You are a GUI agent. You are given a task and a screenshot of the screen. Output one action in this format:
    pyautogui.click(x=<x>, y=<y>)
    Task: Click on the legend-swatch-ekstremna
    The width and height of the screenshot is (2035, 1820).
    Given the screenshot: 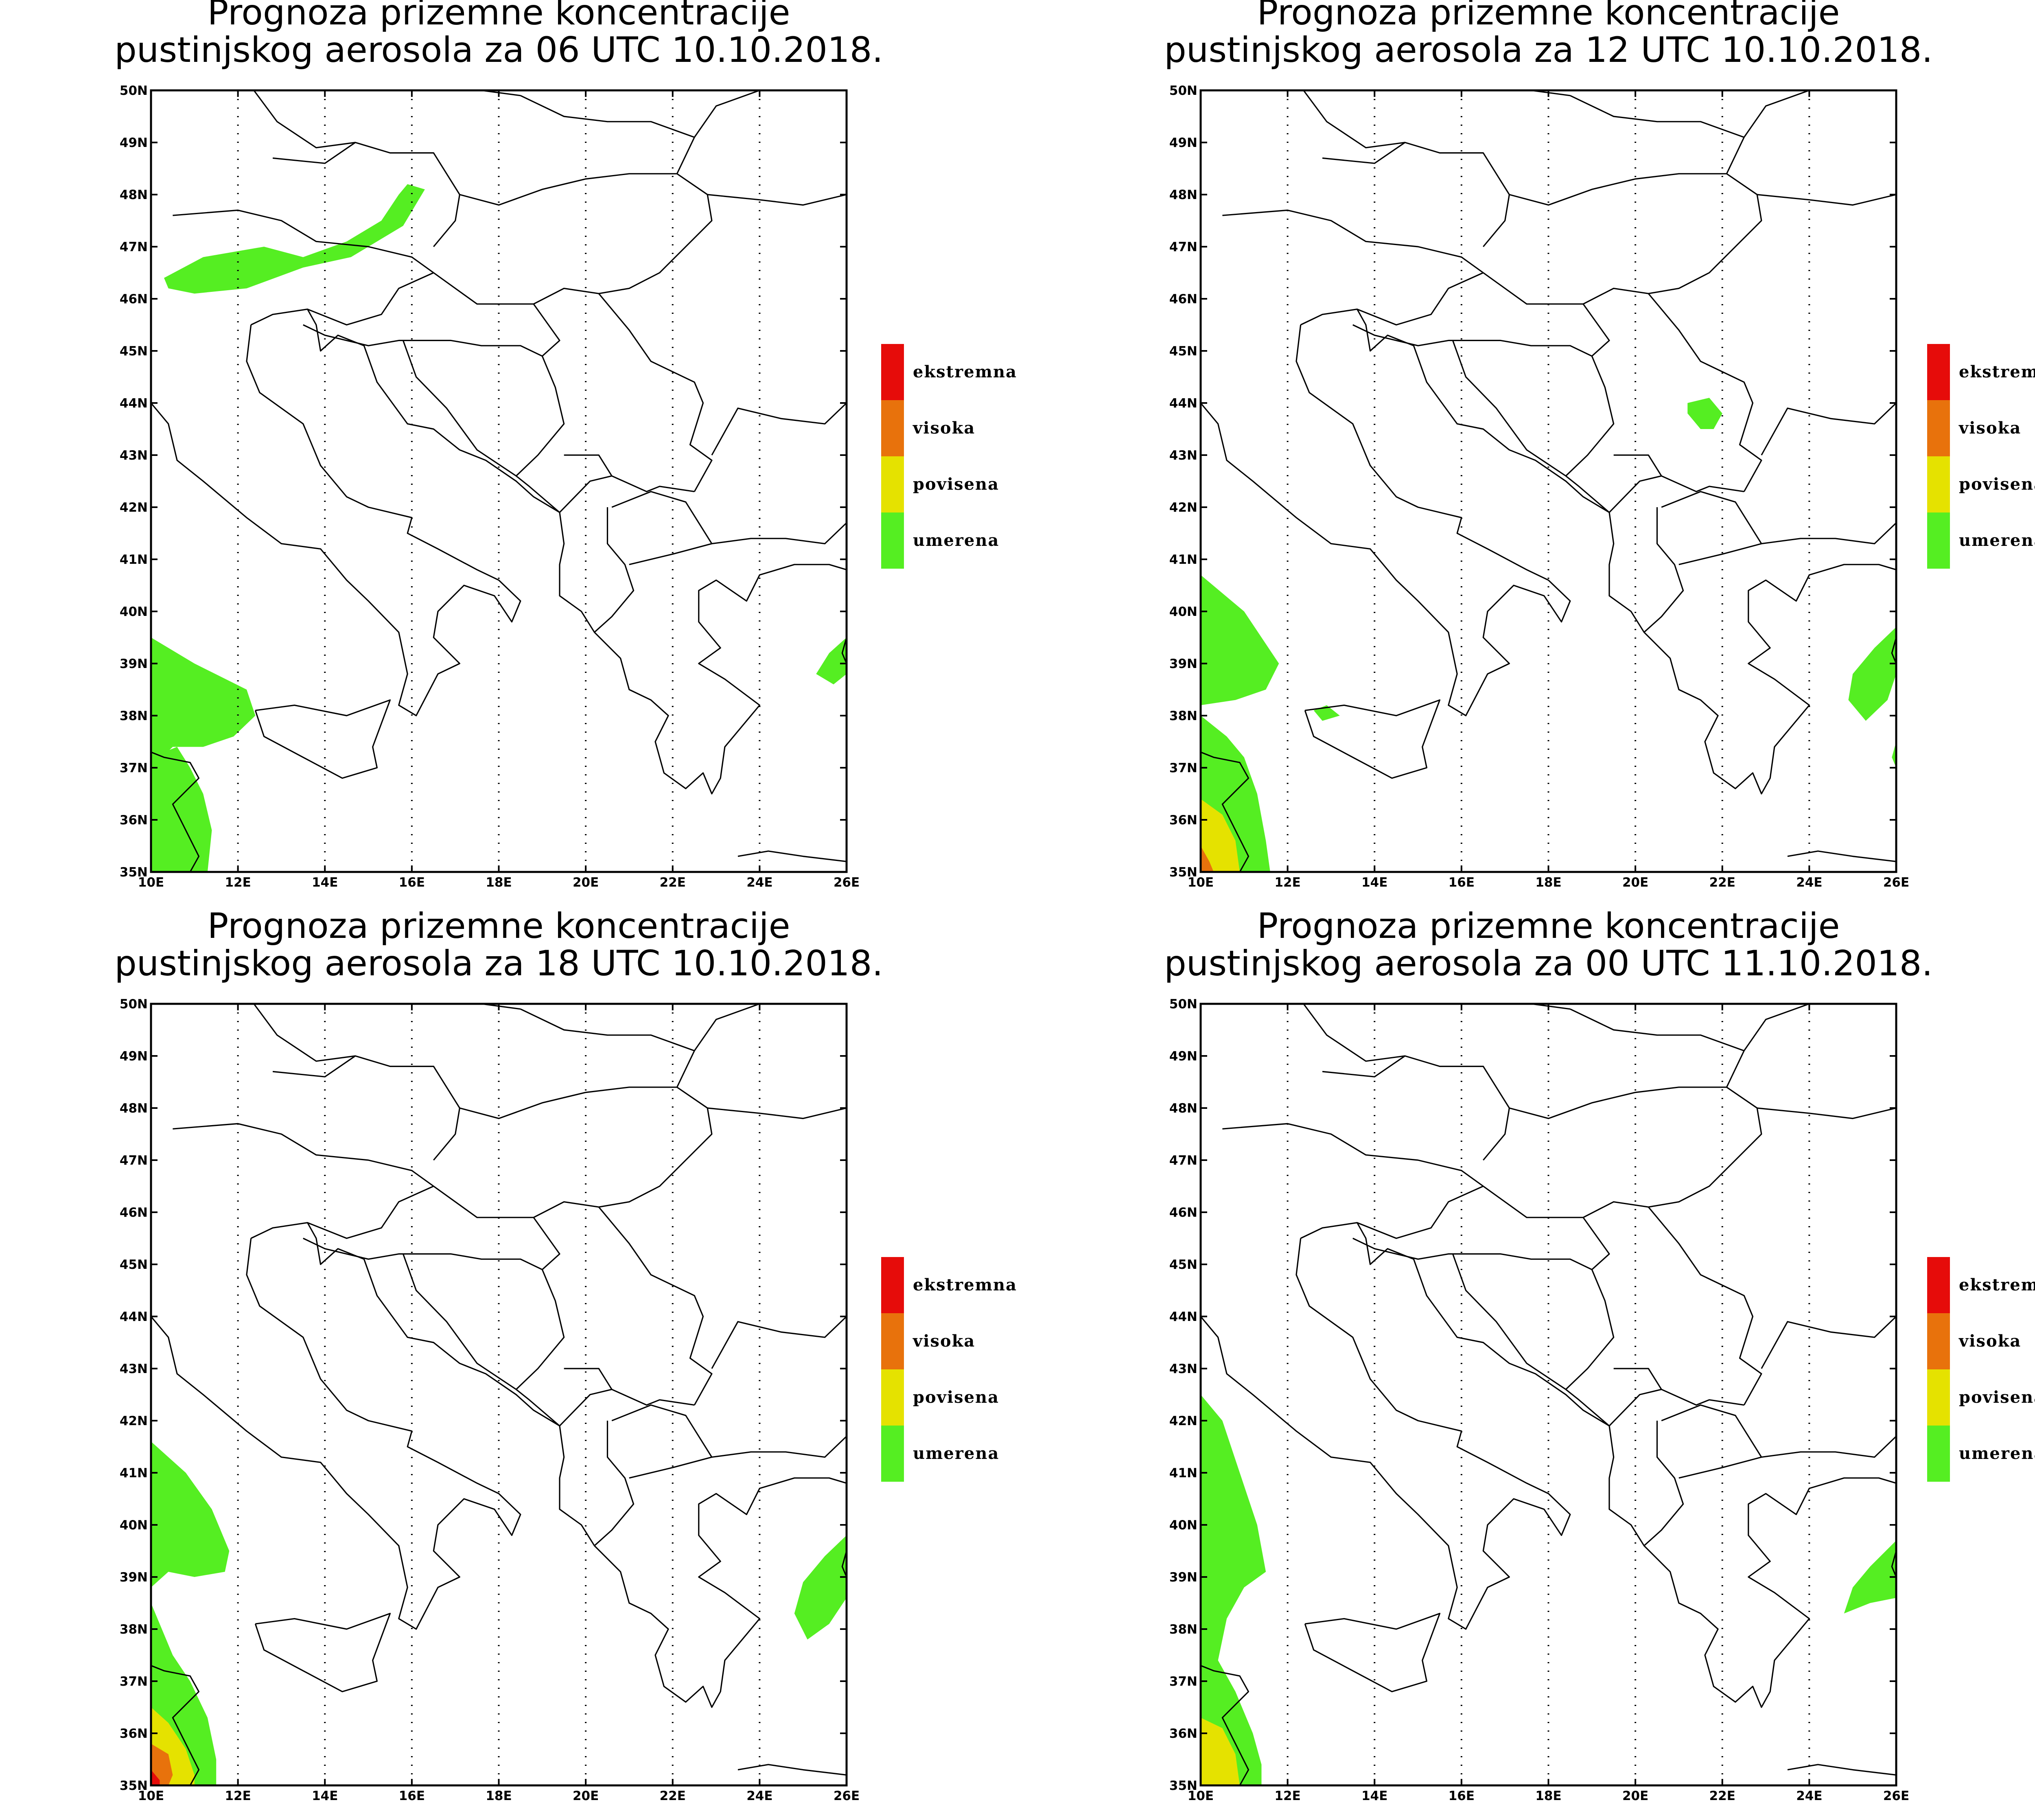 What is the action you would take?
    pyautogui.click(x=1938, y=1285)
    